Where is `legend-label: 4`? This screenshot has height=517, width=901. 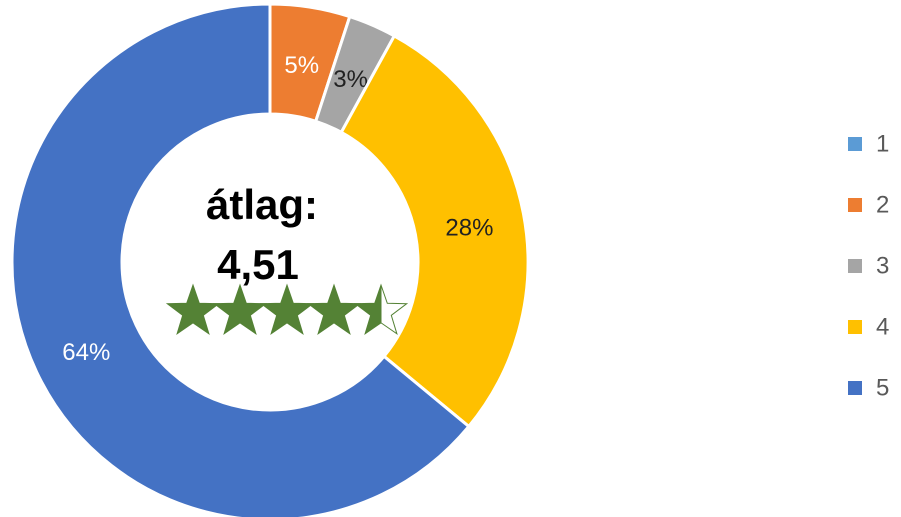 legend-label: 4 is located at coordinates (882, 326).